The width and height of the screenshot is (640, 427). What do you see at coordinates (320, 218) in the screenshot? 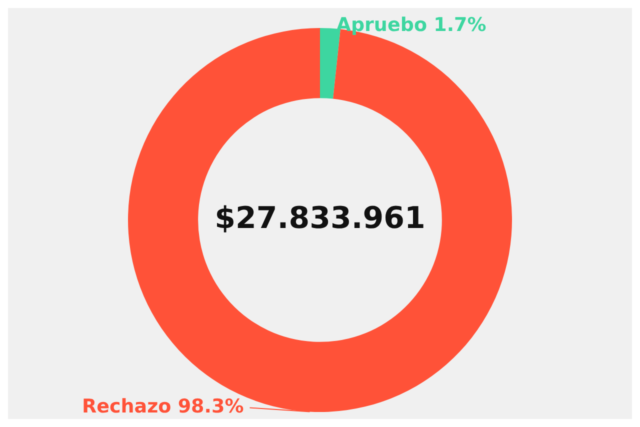
I see `text: $27.833.961` at bounding box center [320, 218].